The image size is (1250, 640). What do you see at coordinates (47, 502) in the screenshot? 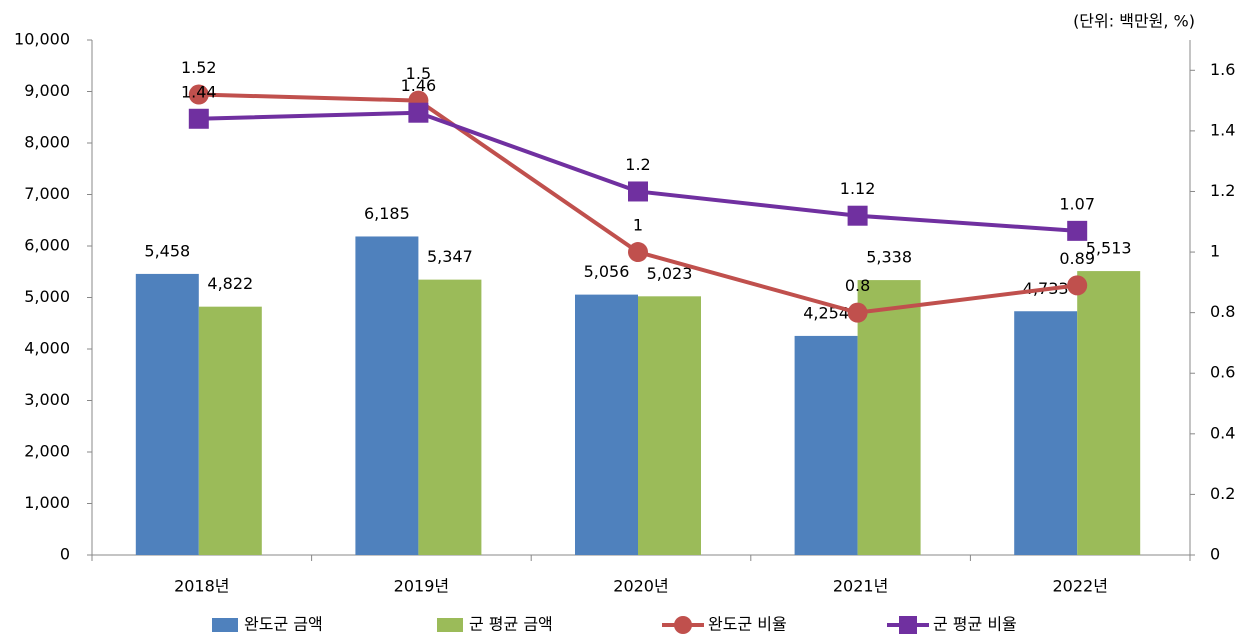
I see `y-tick-label: 1,000` at bounding box center [47, 502].